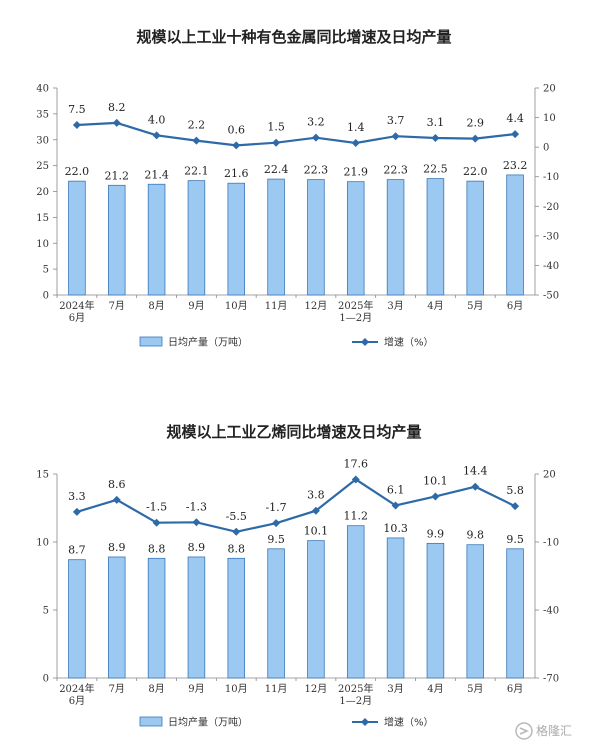 Image resolution: width=589 pixels, height=747 pixels. What do you see at coordinates (551, 543) in the screenshot?
I see `right-tick-label: -10` at bounding box center [551, 543].